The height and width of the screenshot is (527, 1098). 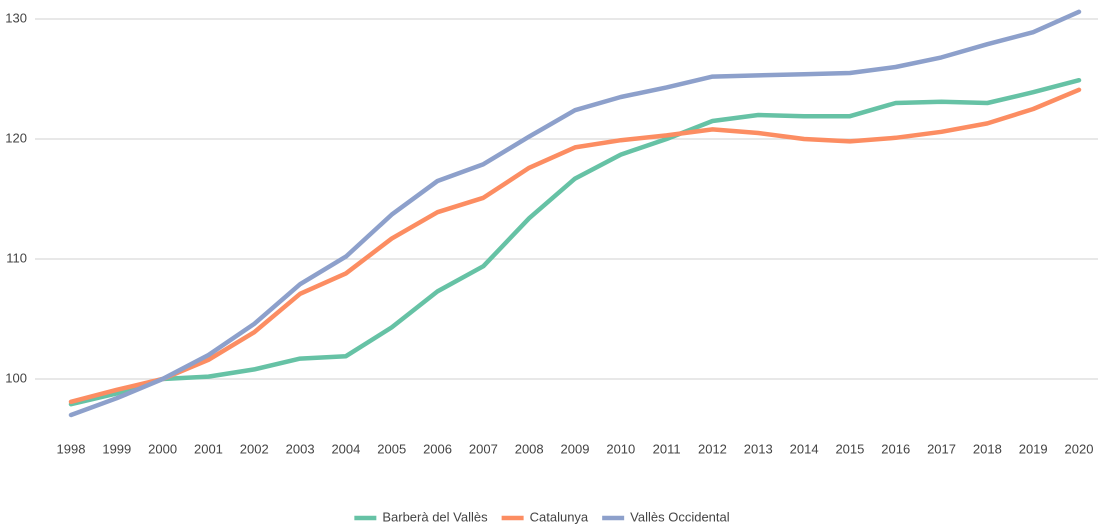 What do you see at coordinates (895, 448) in the screenshot?
I see `x-tick-label: 2016` at bounding box center [895, 448].